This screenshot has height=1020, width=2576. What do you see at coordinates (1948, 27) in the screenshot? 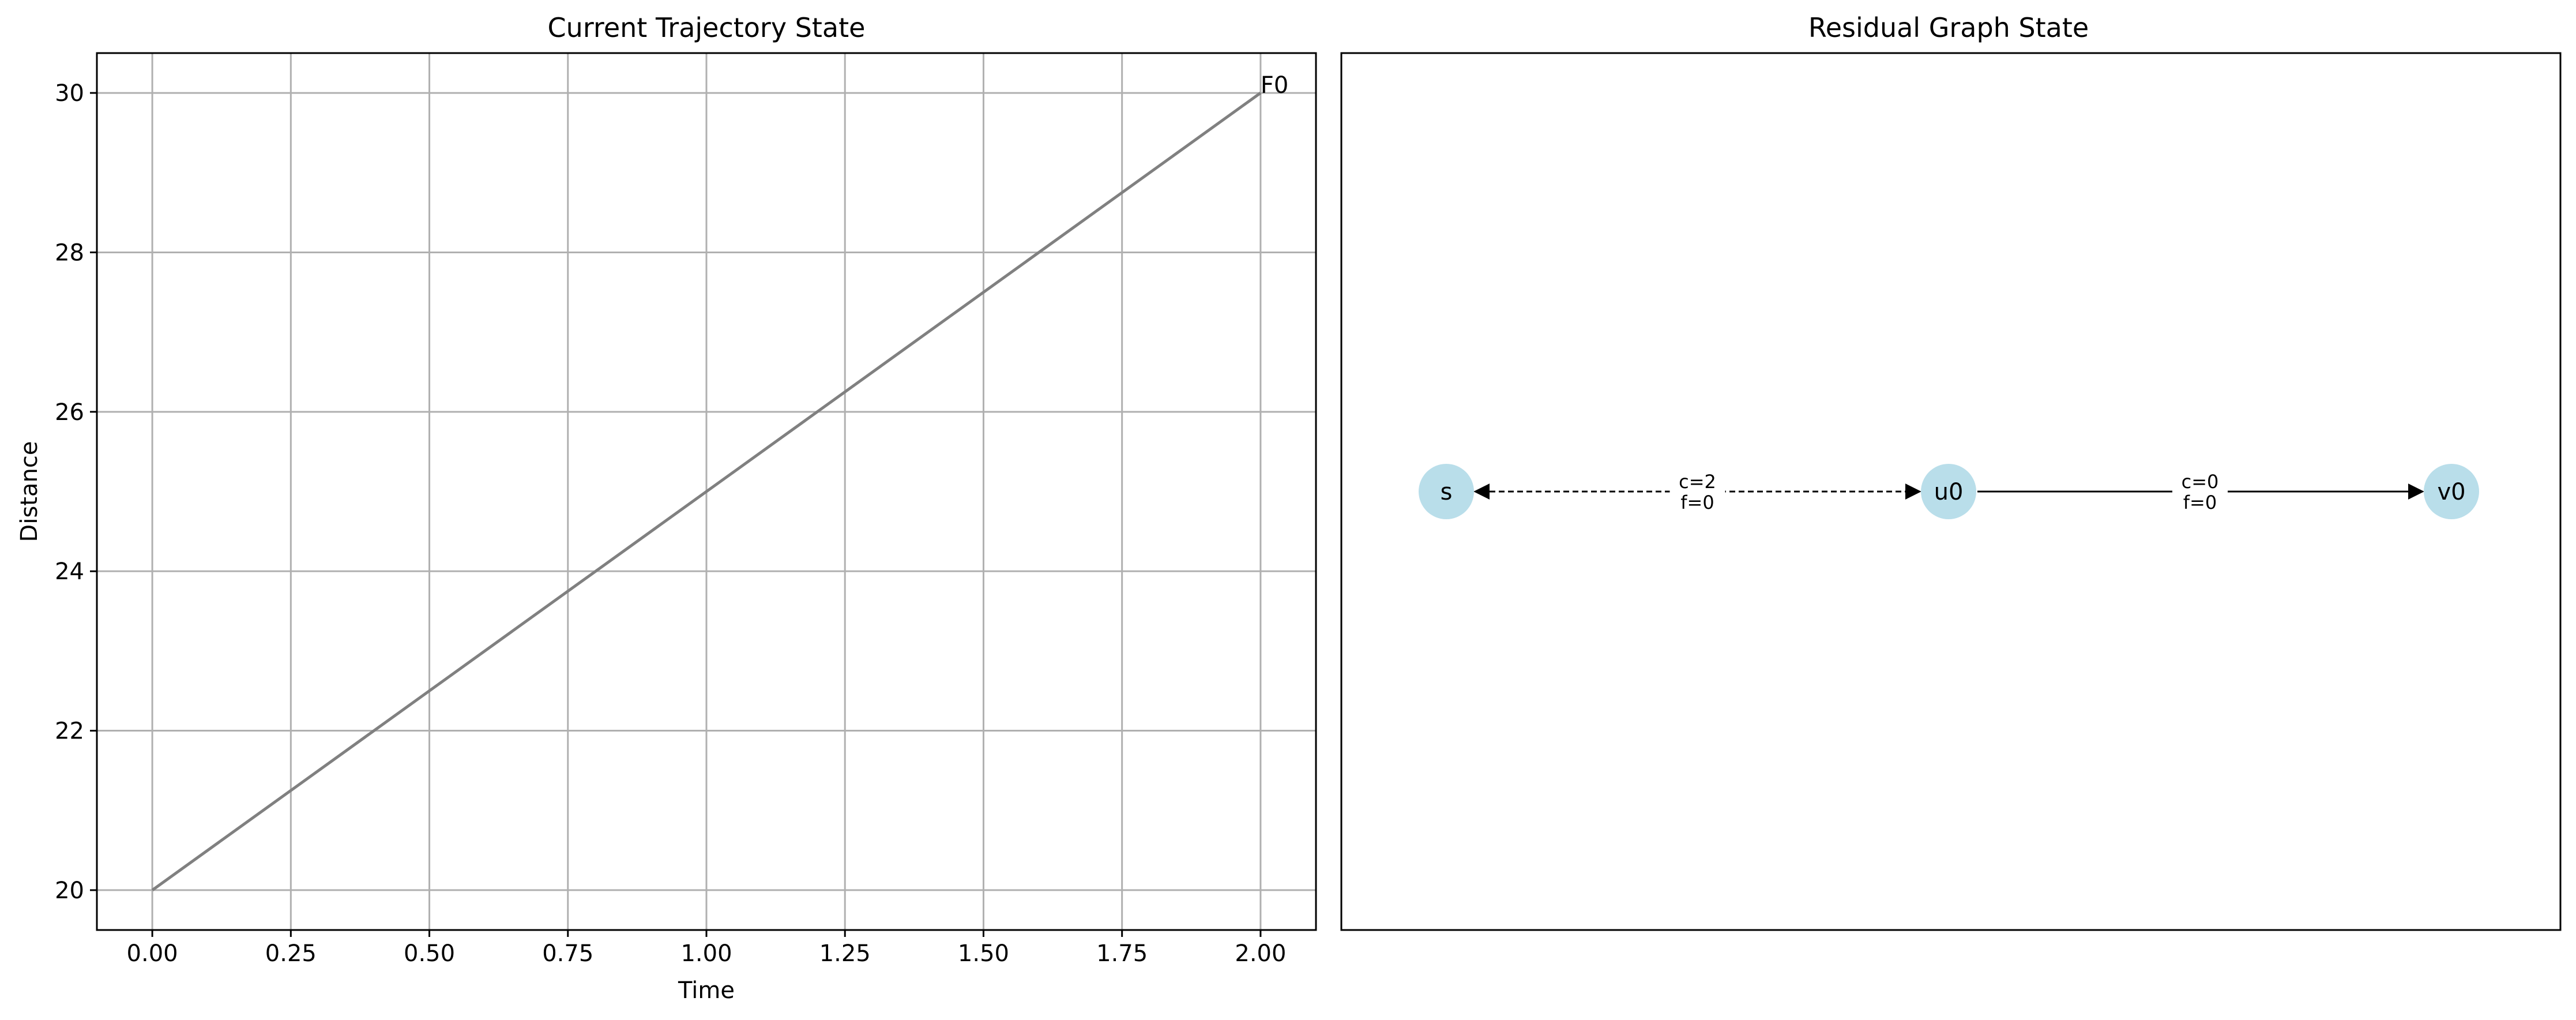
I see `residual-graph-title: Residual Graph State` at bounding box center [1948, 27].